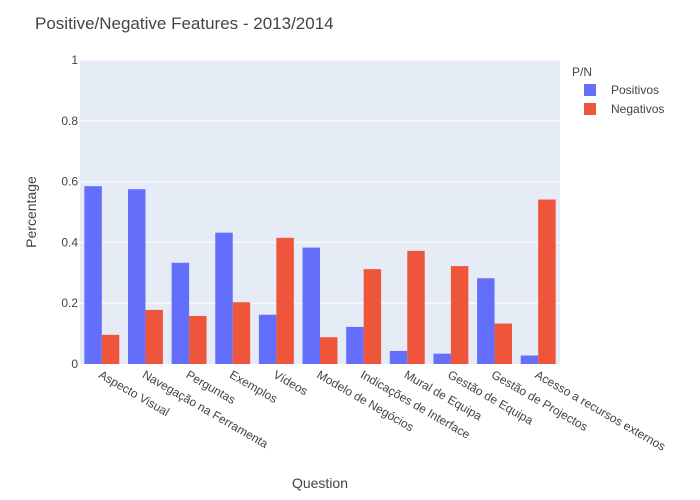  Describe the element at coordinates (637, 109) in the screenshot. I see `legend-label-negativos: Negativos` at that location.